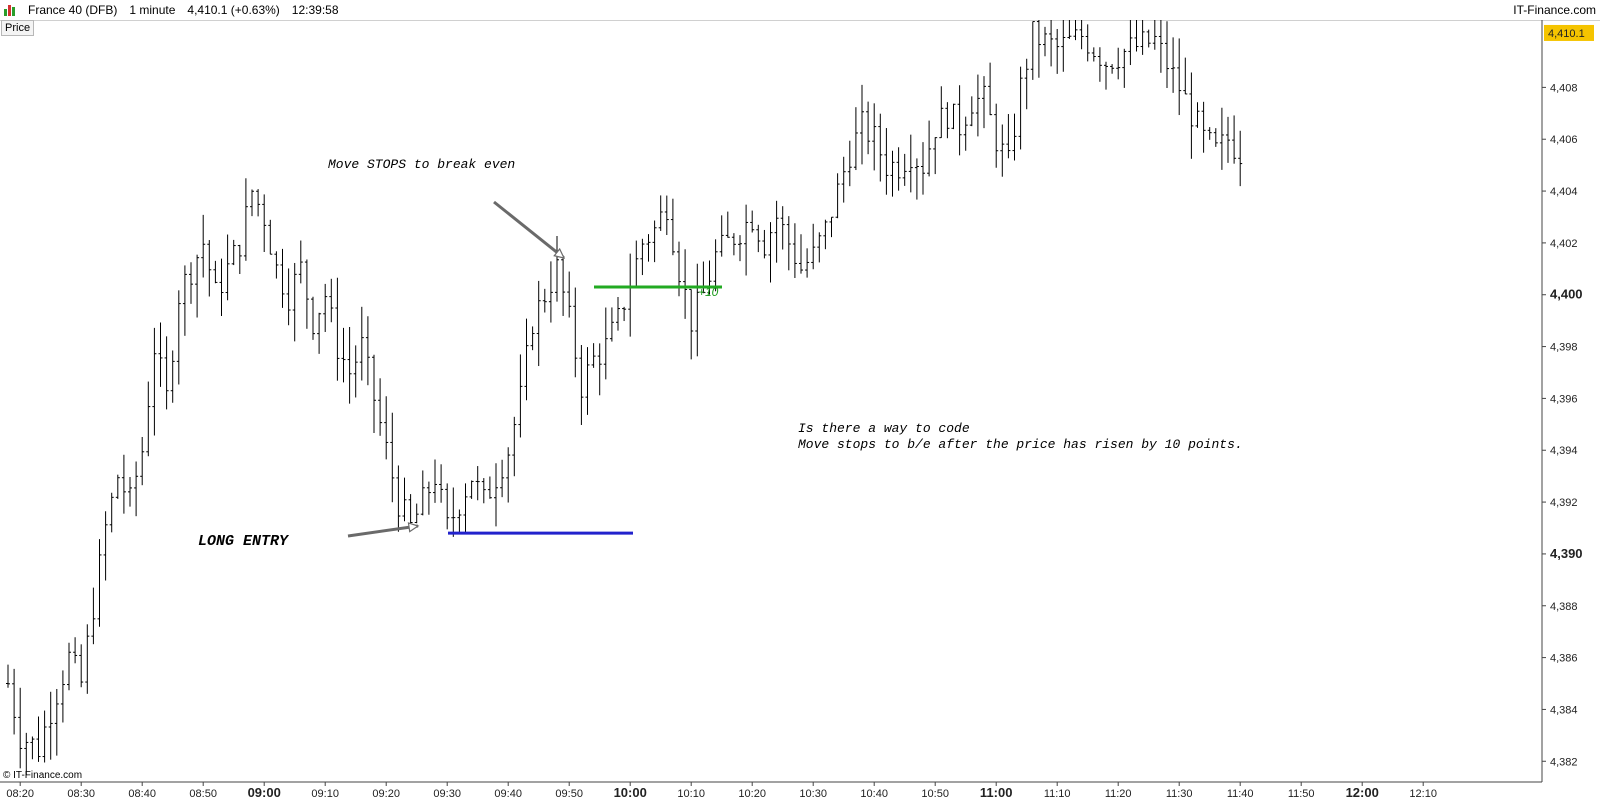 This screenshot has height=800, width=1600. Describe the element at coordinates (529, 230) in the screenshot. I see `move-stops-arrow` at that location.